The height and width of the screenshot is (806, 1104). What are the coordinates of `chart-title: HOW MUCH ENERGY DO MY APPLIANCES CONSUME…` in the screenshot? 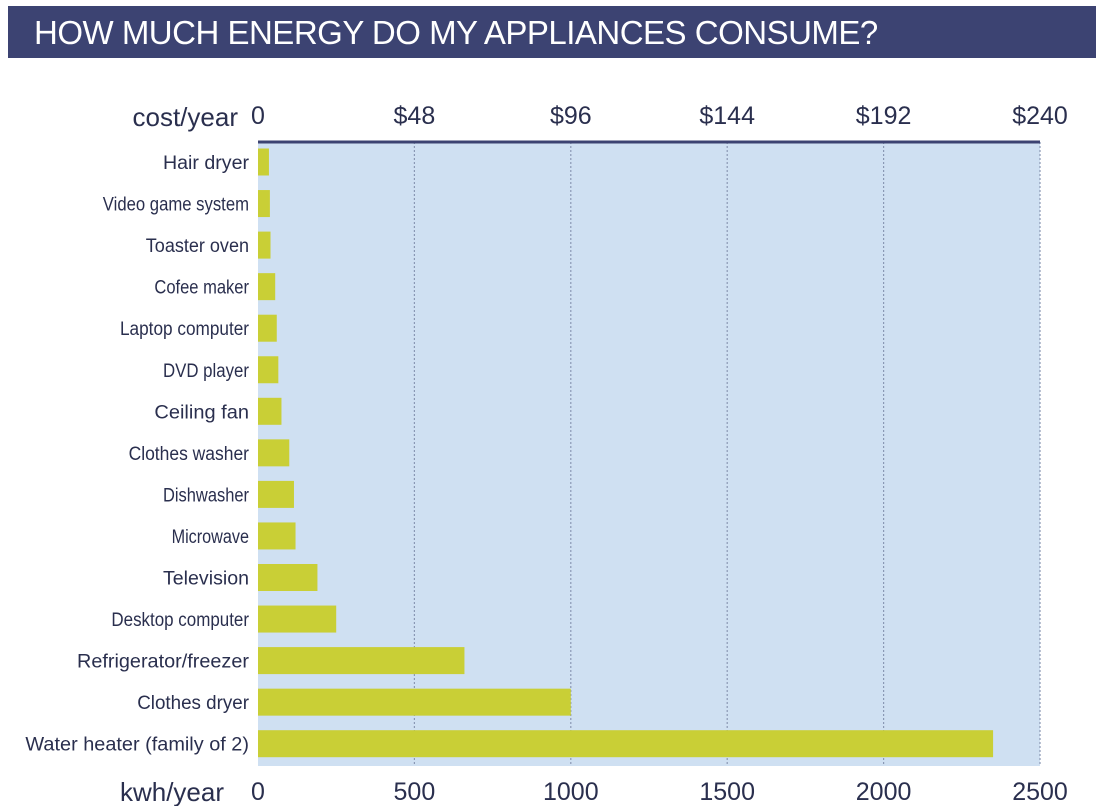 It's located at (456, 32).